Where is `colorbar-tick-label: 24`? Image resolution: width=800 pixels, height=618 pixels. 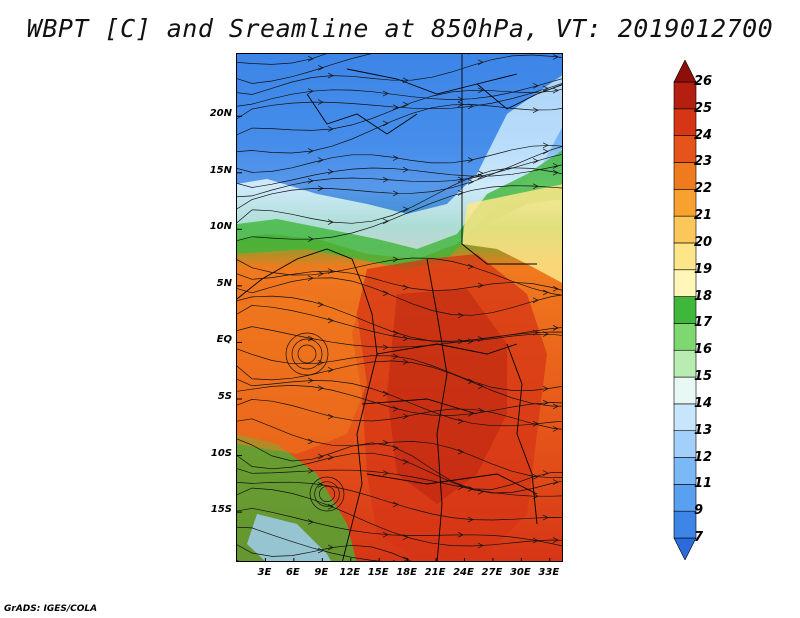 colorbar-tick-label: 24 is located at coordinates (703, 135).